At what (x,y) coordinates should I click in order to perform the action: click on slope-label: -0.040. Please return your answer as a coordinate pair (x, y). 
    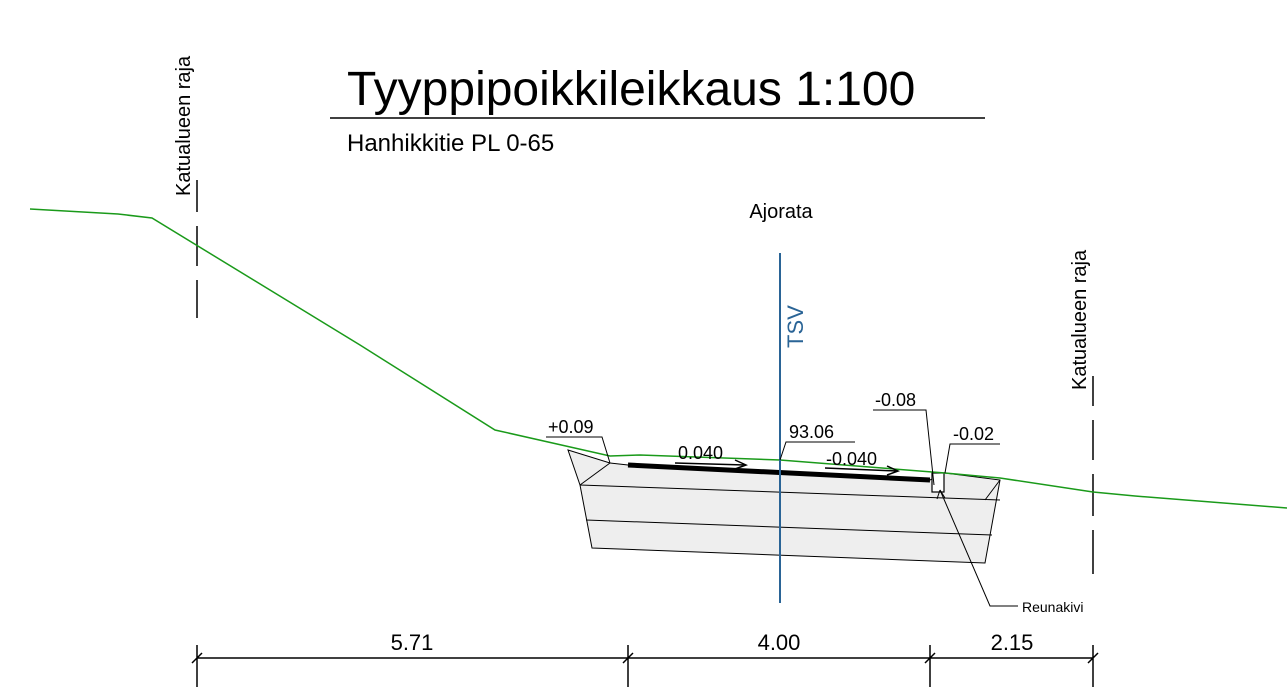
    Looking at the image, I should click on (851, 459).